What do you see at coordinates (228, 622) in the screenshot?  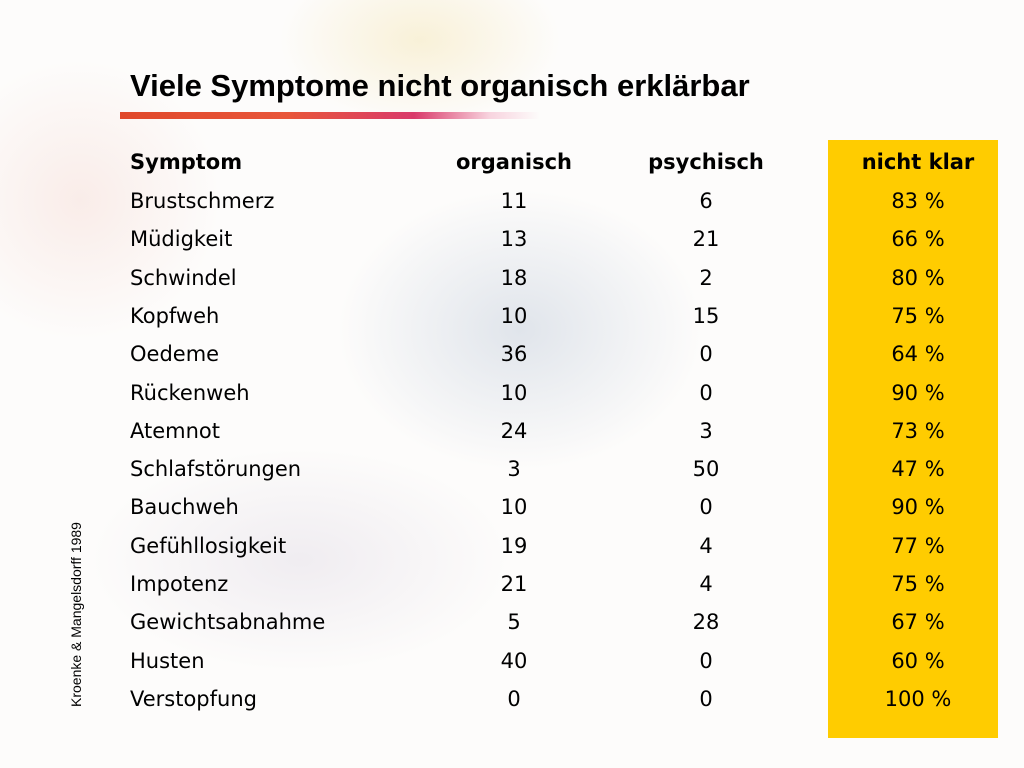 I see `table-cell: Gewichtsabnahme` at bounding box center [228, 622].